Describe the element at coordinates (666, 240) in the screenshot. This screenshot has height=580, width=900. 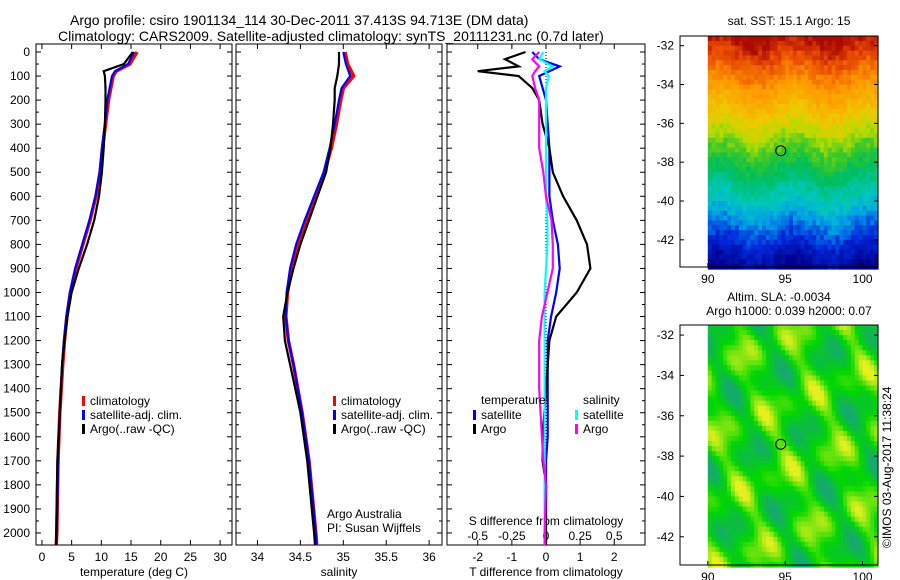
I see `y-tick-label: -42` at that location.